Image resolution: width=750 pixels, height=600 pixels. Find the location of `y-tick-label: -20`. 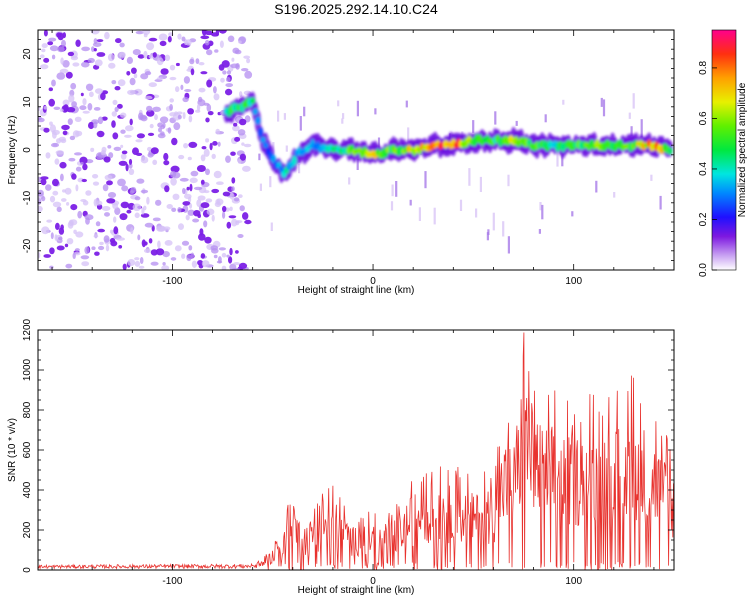

y-tick-label: -20 is located at coordinates (27, 245).